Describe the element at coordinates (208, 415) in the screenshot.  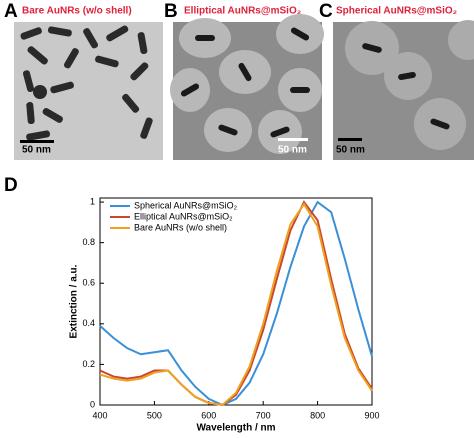
I see `x-tick-label: 600` at that location.